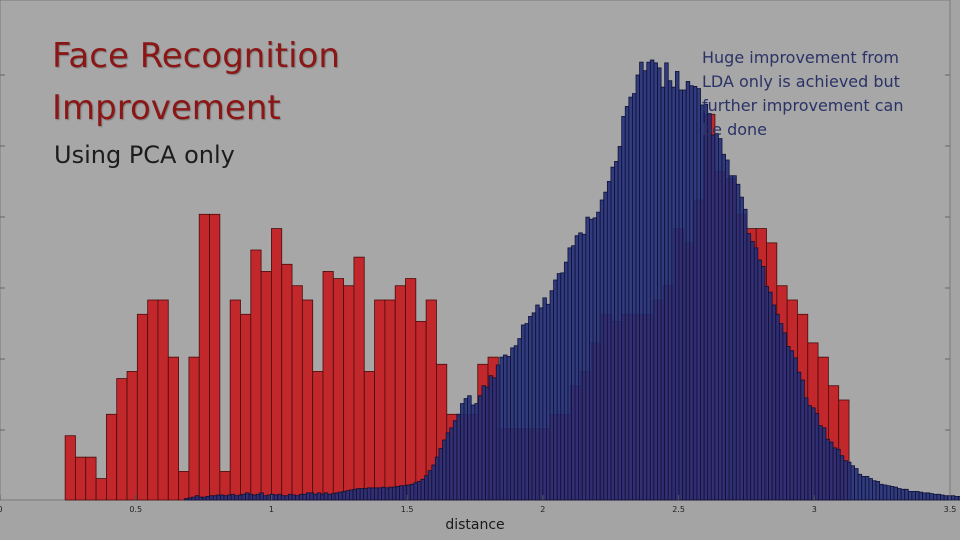 Image resolution: width=960 pixels, height=540 pixels. What do you see at coordinates (474, 525) in the screenshot?
I see `x-axis-label: distance` at bounding box center [474, 525].